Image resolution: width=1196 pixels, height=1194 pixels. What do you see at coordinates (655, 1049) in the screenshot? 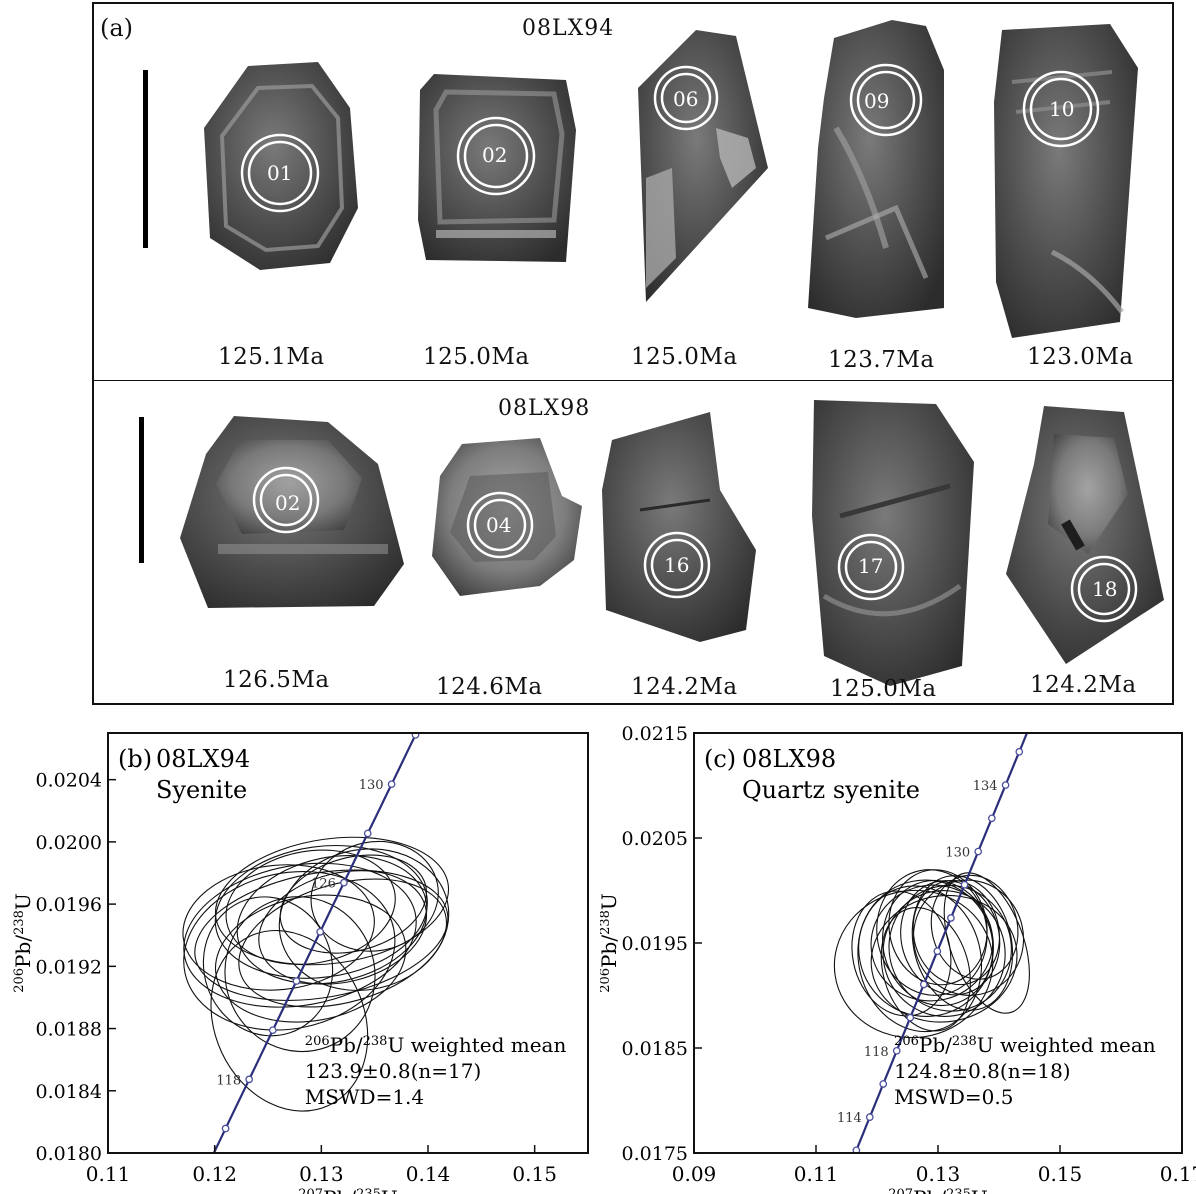
I see `y-tick-label: 0.0185` at bounding box center [655, 1049].